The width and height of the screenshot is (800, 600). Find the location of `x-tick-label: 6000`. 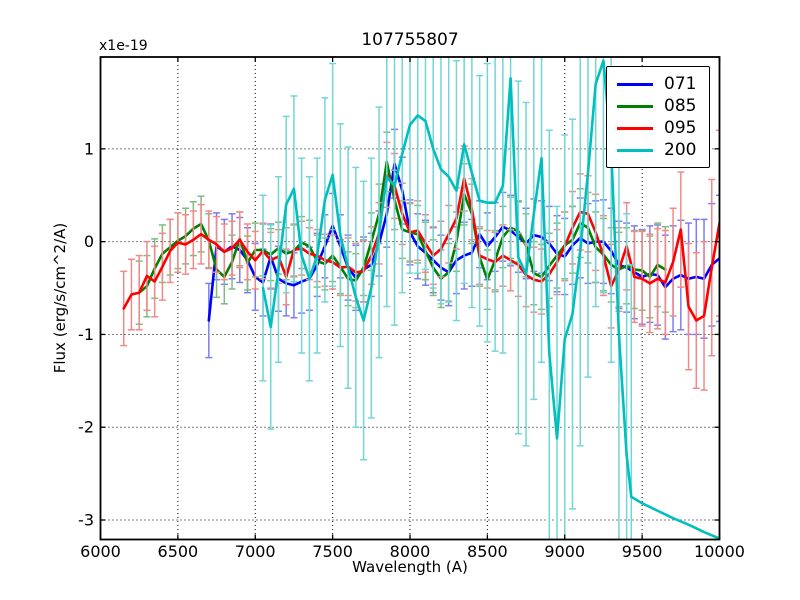

x-tick-label: 6000 is located at coordinates (100, 551).